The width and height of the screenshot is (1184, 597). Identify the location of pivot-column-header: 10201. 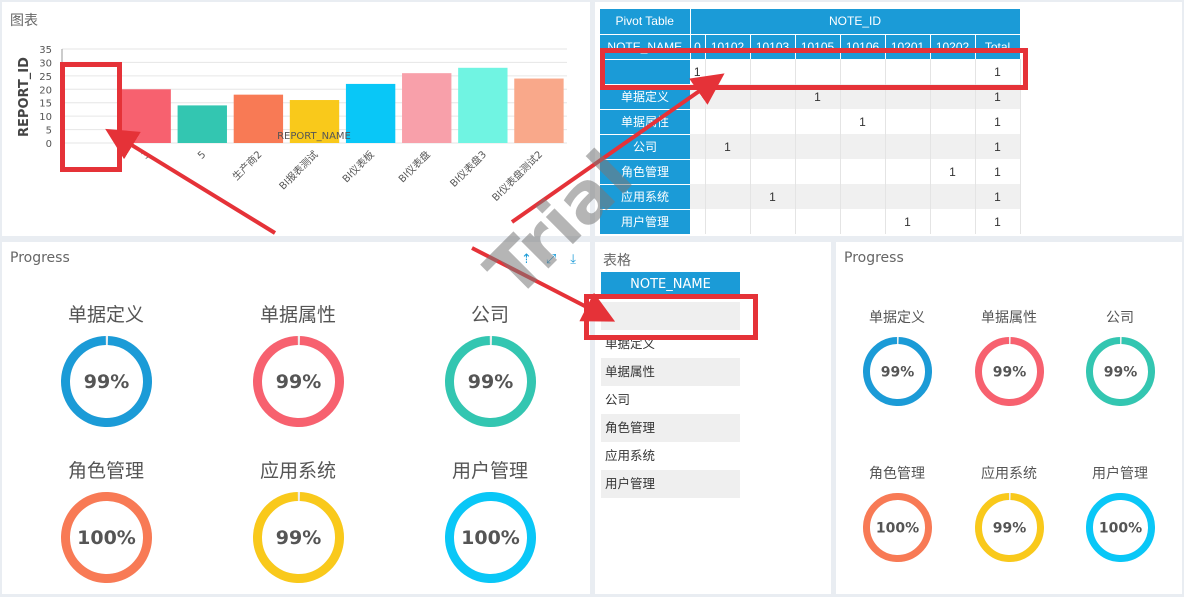
(908, 46).